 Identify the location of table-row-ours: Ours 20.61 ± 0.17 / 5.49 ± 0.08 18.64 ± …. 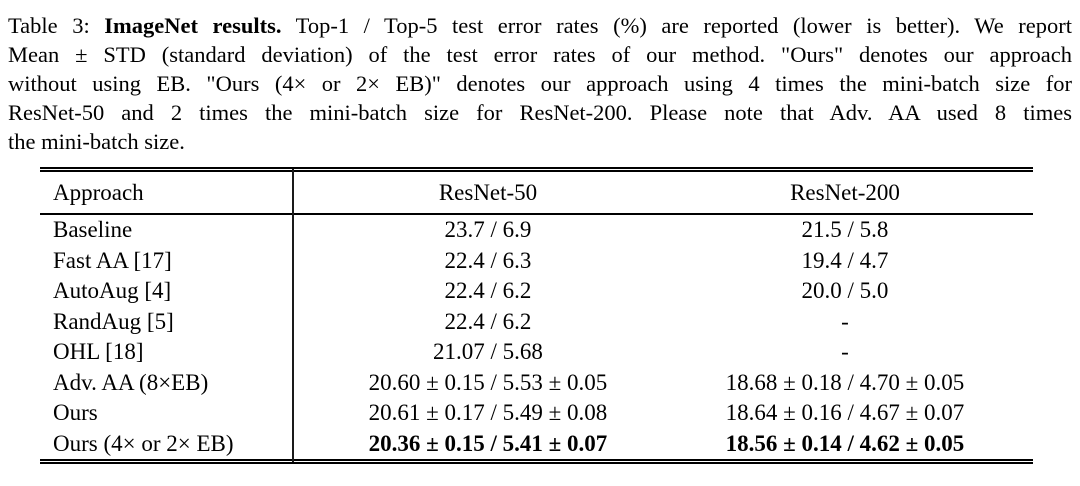
(536, 413).